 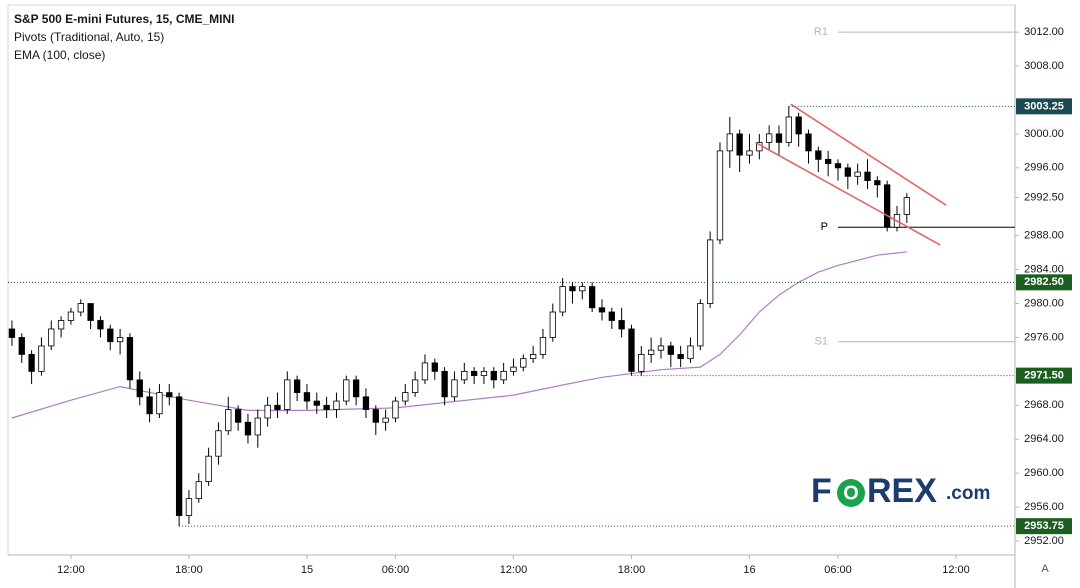 What do you see at coordinates (749, 570) in the screenshot?
I see `x-tick-label: 16` at bounding box center [749, 570].